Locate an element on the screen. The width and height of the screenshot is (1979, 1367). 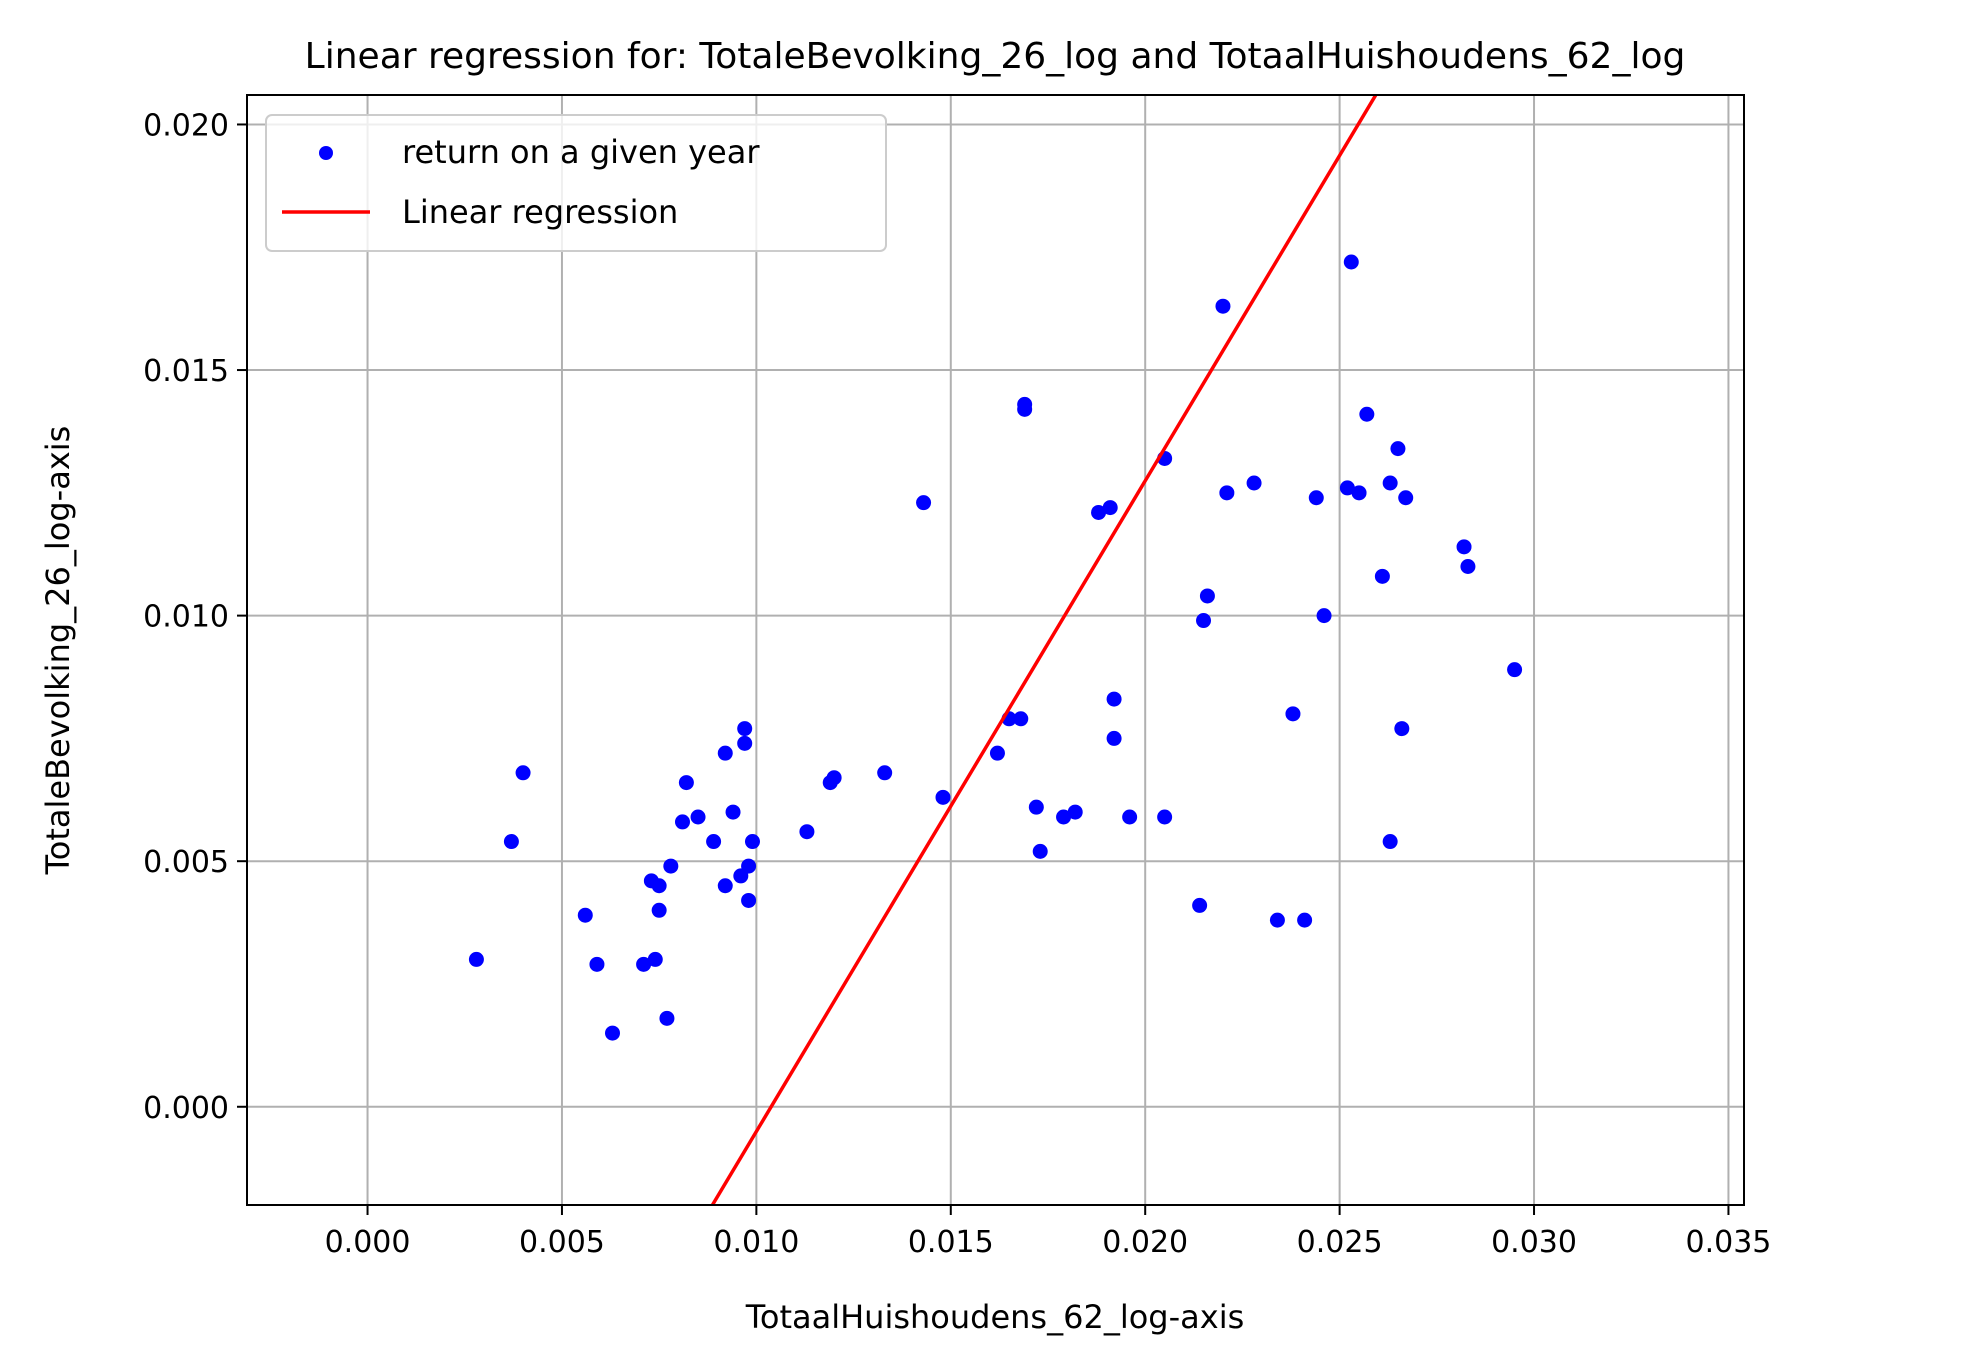
x-tick-label: 0.020 is located at coordinates (1145, 1242).